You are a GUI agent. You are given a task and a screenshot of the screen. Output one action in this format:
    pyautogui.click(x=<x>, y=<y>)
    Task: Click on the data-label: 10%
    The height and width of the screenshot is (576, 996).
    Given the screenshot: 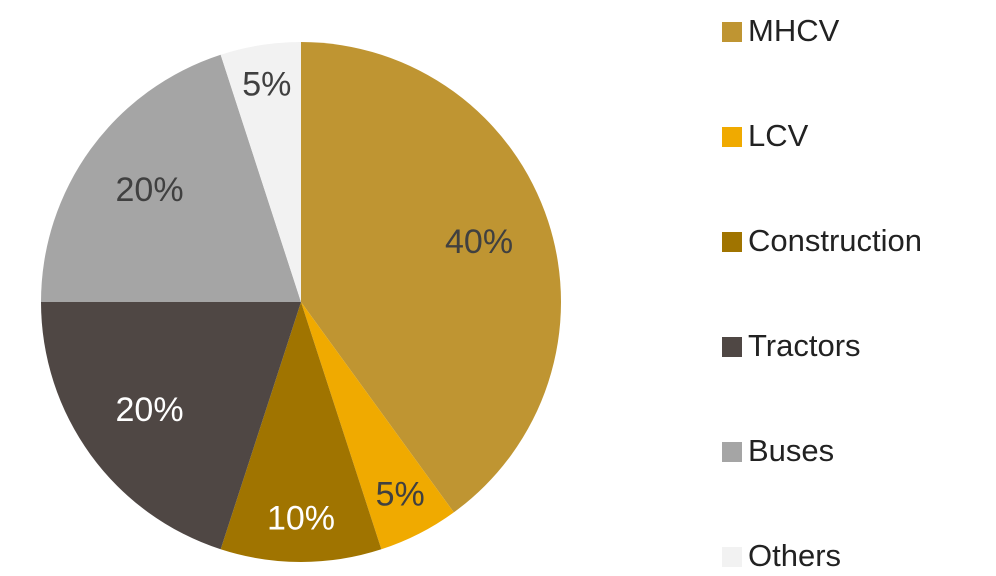 What is the action you would take?
    pyautogui.click(x=301, y=518)
    